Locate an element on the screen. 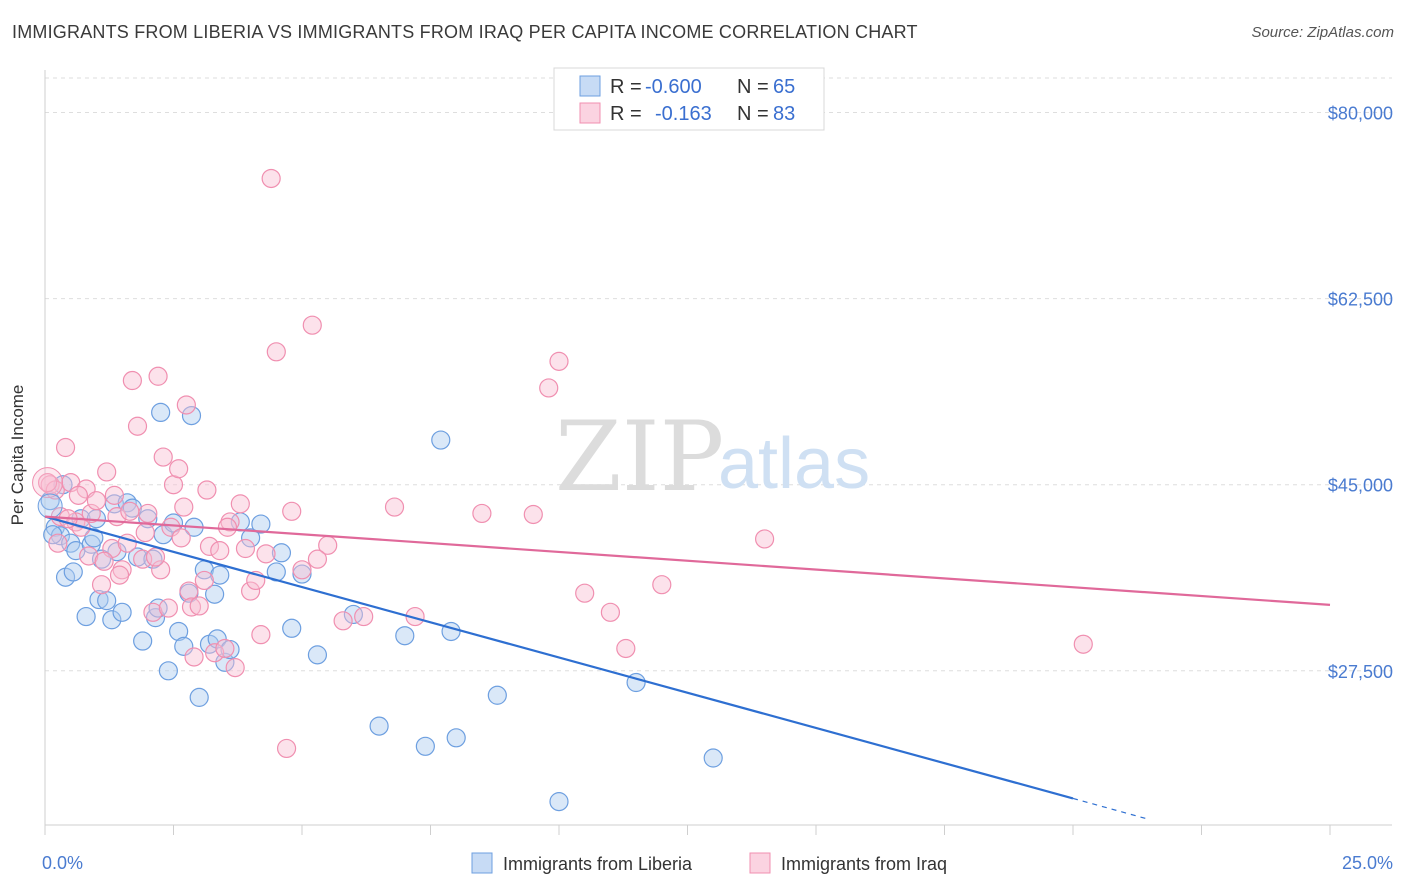 Image resolution: width=1406 pixels, height=892 pixels. x-tick-label-1: 25.0% is located at coordinates (1367, 863).